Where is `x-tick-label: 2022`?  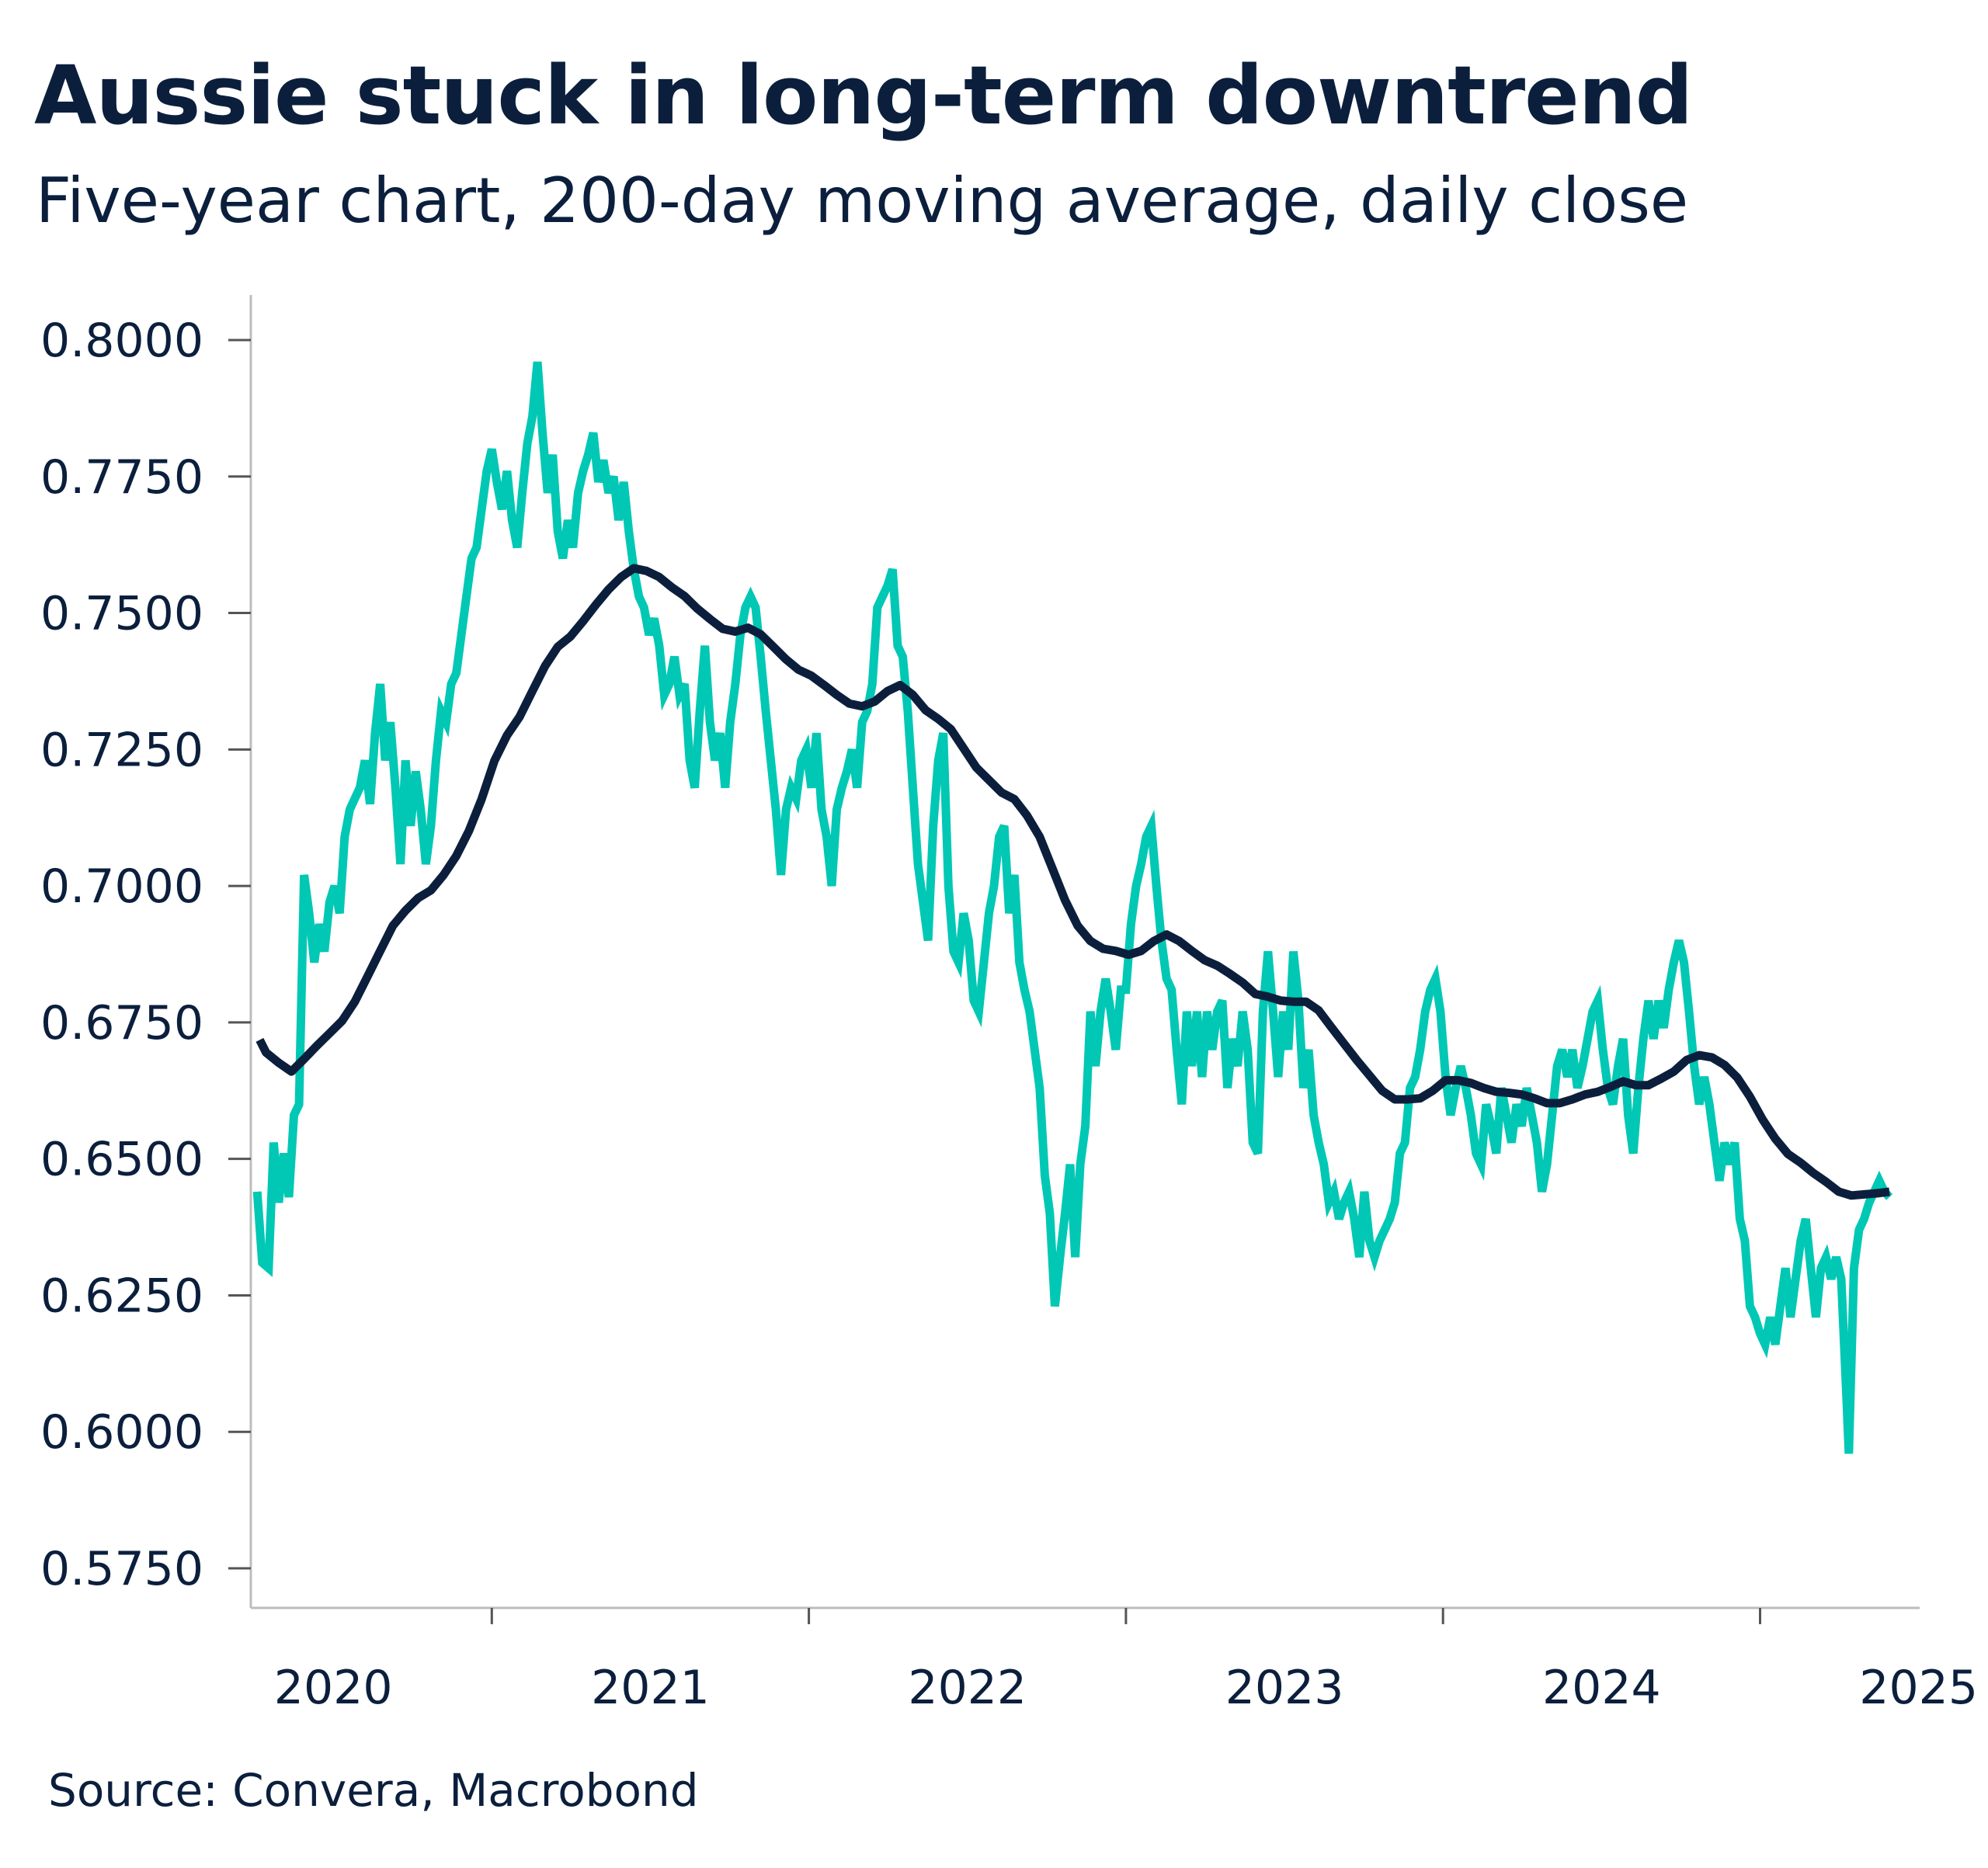
x-tick-label: 2022 is located at coordinates (968, 1688).